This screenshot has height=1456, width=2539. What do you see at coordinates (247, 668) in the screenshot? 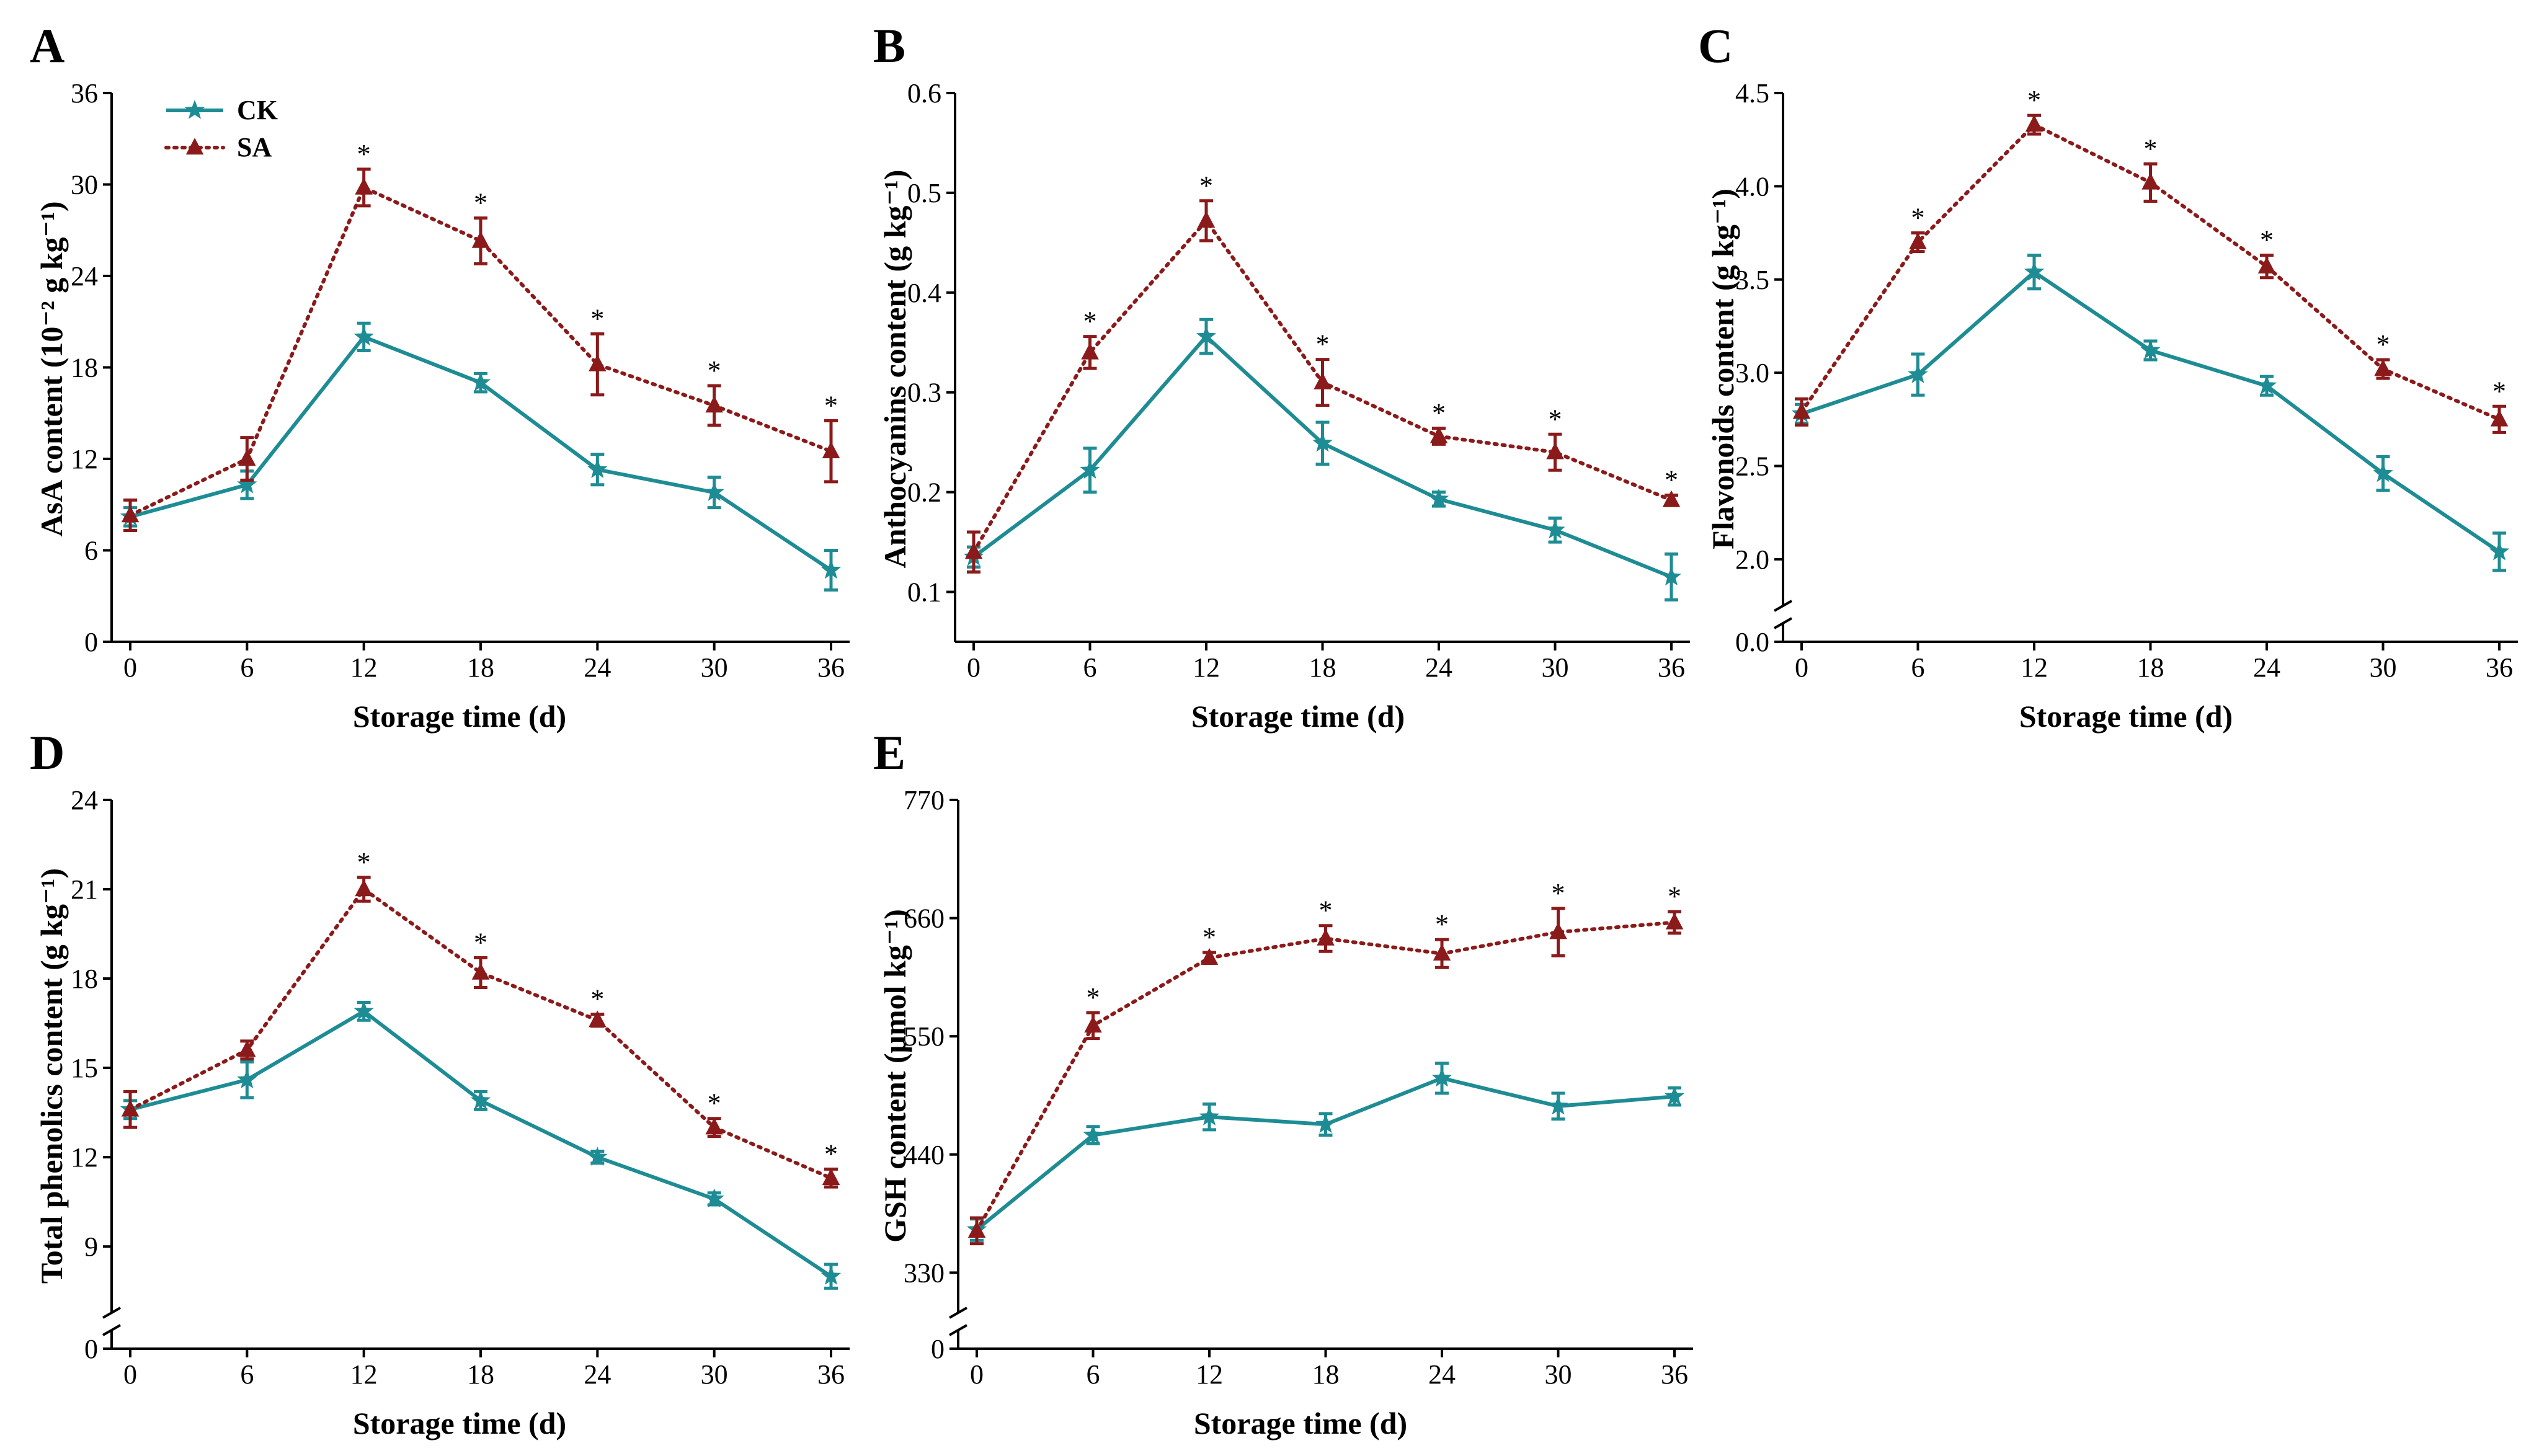
I see `x-tick-label: 6` at bounding box center [247, 668].